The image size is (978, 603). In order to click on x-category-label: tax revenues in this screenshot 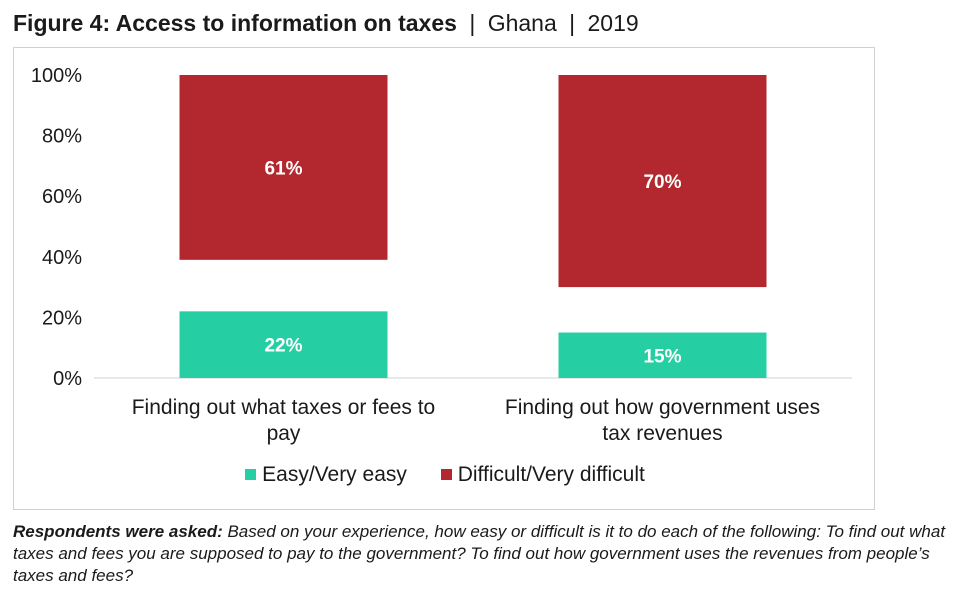, I will do `click(662, 433)`.